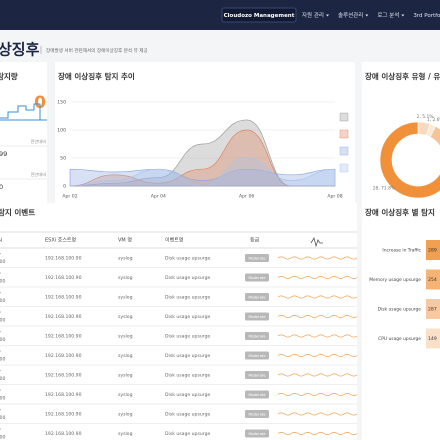 The height and width of the screenshot is (440, 440). Describe the element at coordinates (202, 172) in the screenshot. I see `area` at that location.